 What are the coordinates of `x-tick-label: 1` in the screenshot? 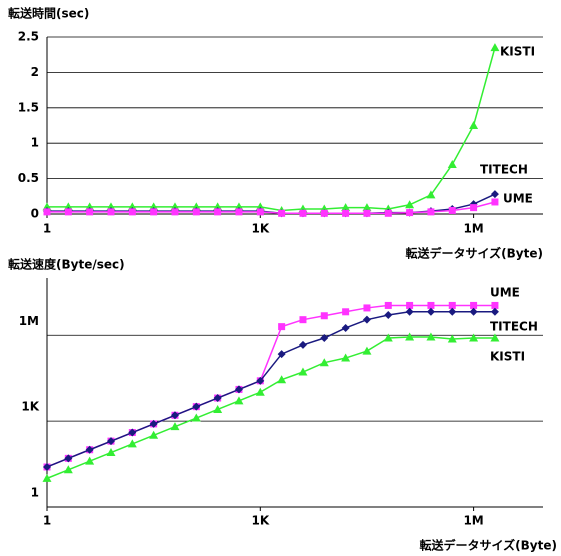 It's located at (47, 229).